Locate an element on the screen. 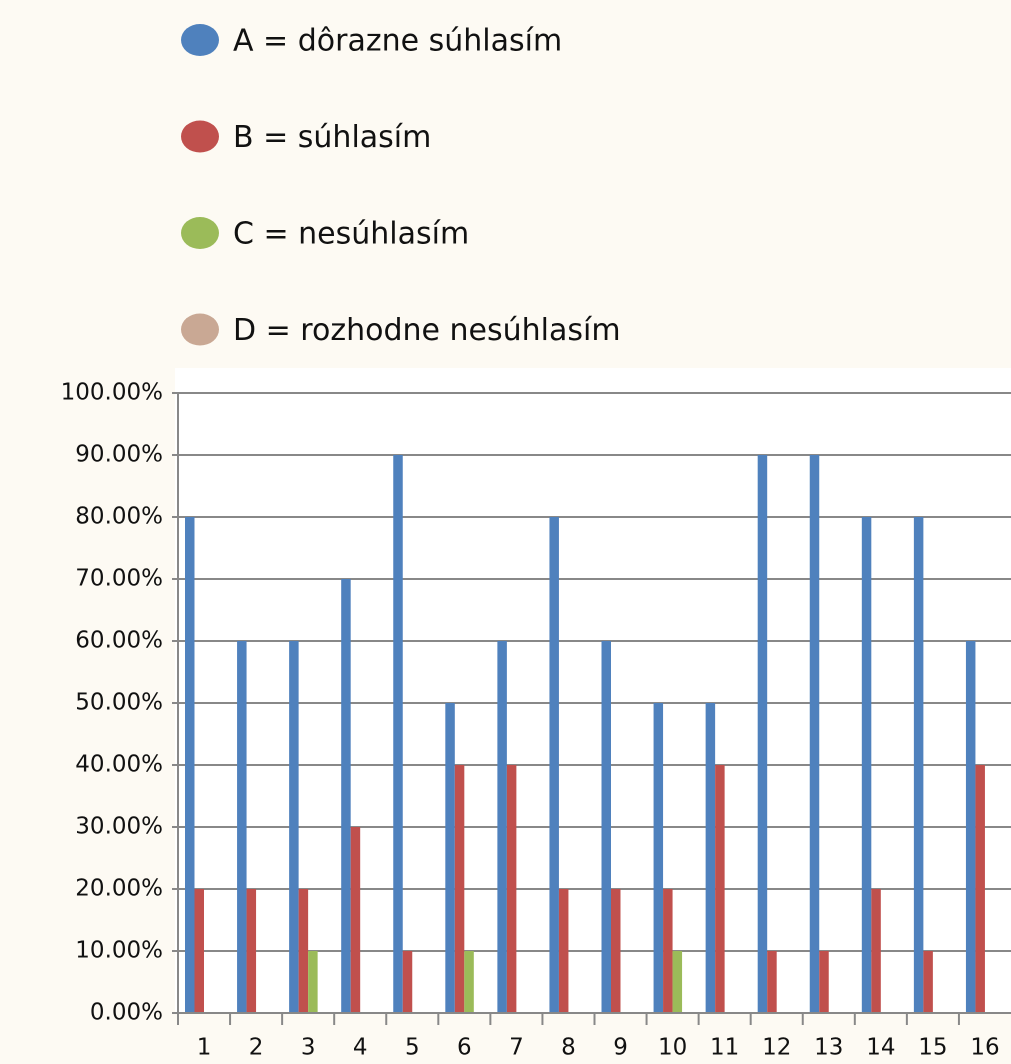  x-tick-label: 12 is located at coordinates (776, 1048).